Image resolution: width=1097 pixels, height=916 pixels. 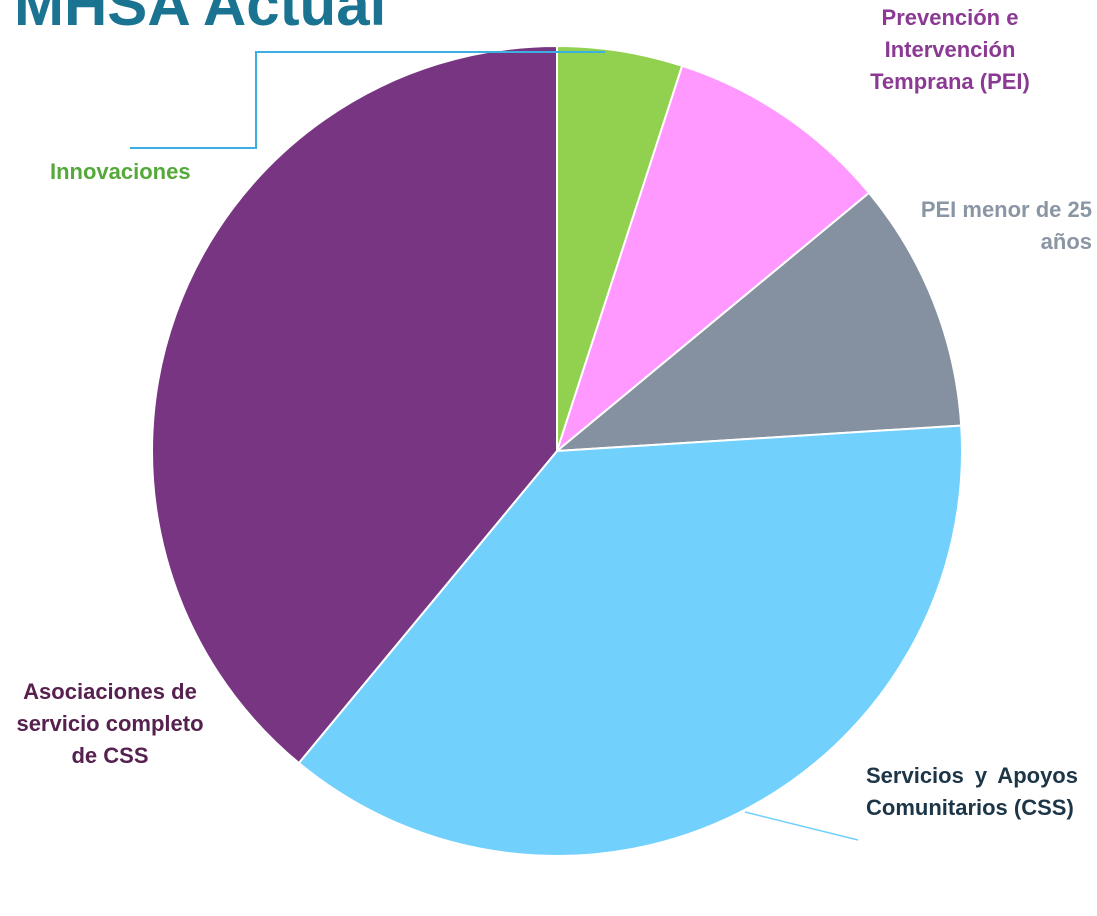 What do you see at coordinates (972, 791) in the screenshot?
I see `slice-label: Servicios y Apoyos Comunitarios (CSS)` at bounding box center [972, 791].